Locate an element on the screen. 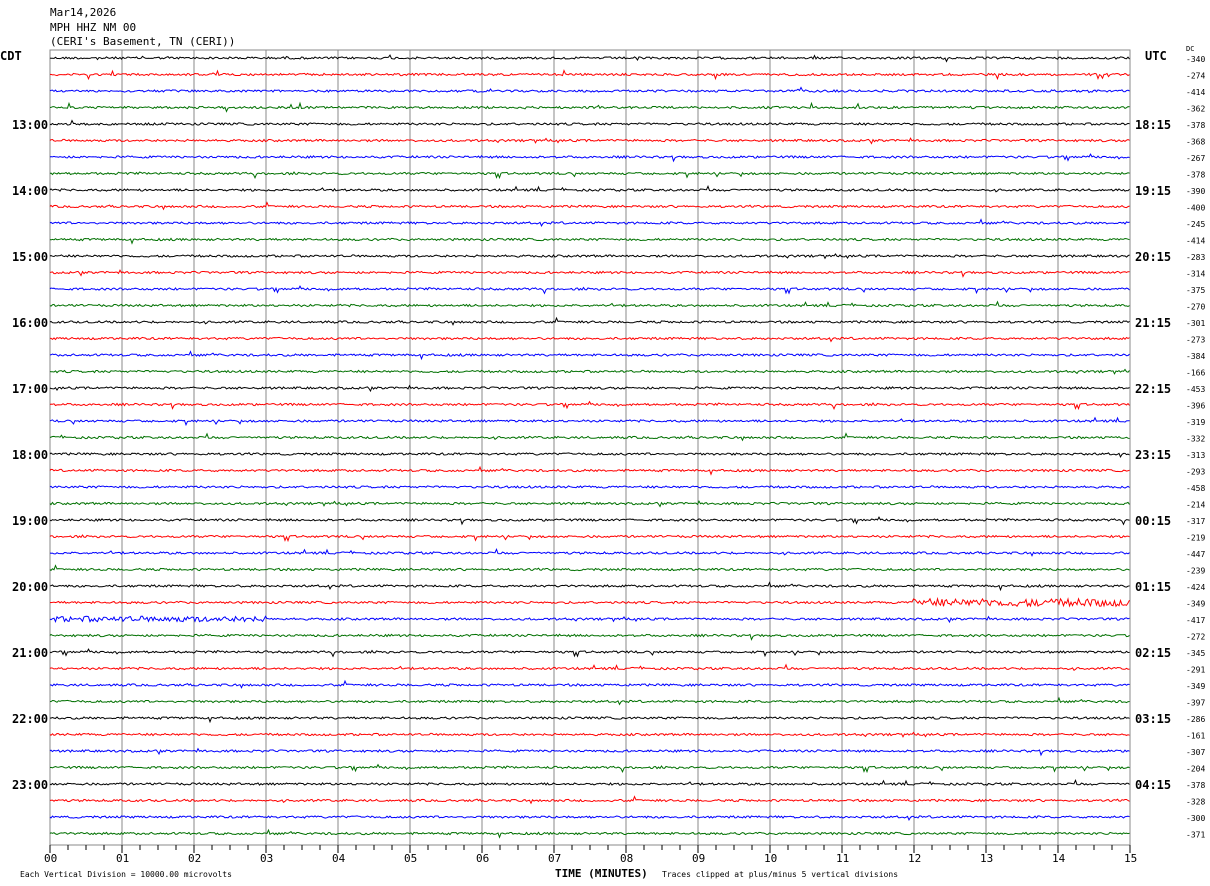 The width and height of the screenshot is (1210, 886). dc-offset-label: -453 is located at coordinates (1195, 389).